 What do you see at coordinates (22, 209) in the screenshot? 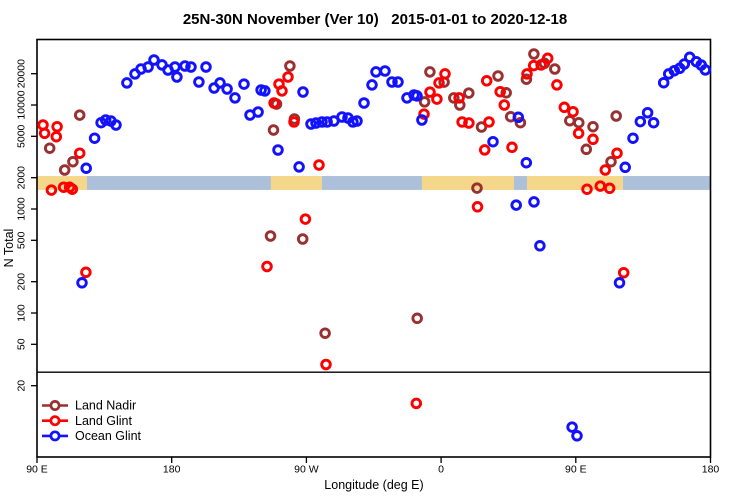
I see `y-tick-label: 1000` at bounding box center [22, 209].